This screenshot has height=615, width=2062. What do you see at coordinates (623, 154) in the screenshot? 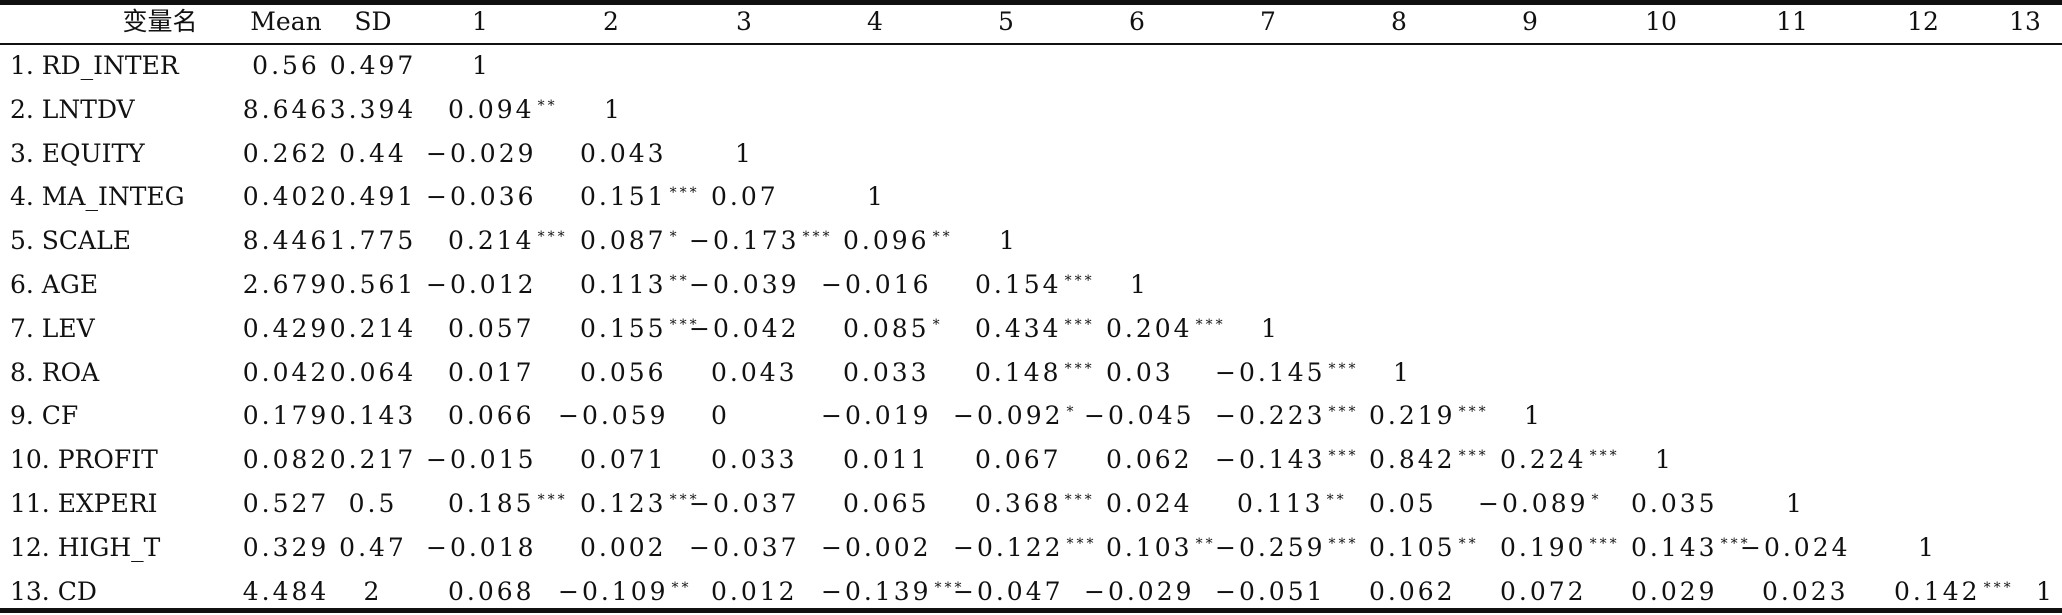
I see `correlation-cell: 0.043` at bounding box center [623, 154].